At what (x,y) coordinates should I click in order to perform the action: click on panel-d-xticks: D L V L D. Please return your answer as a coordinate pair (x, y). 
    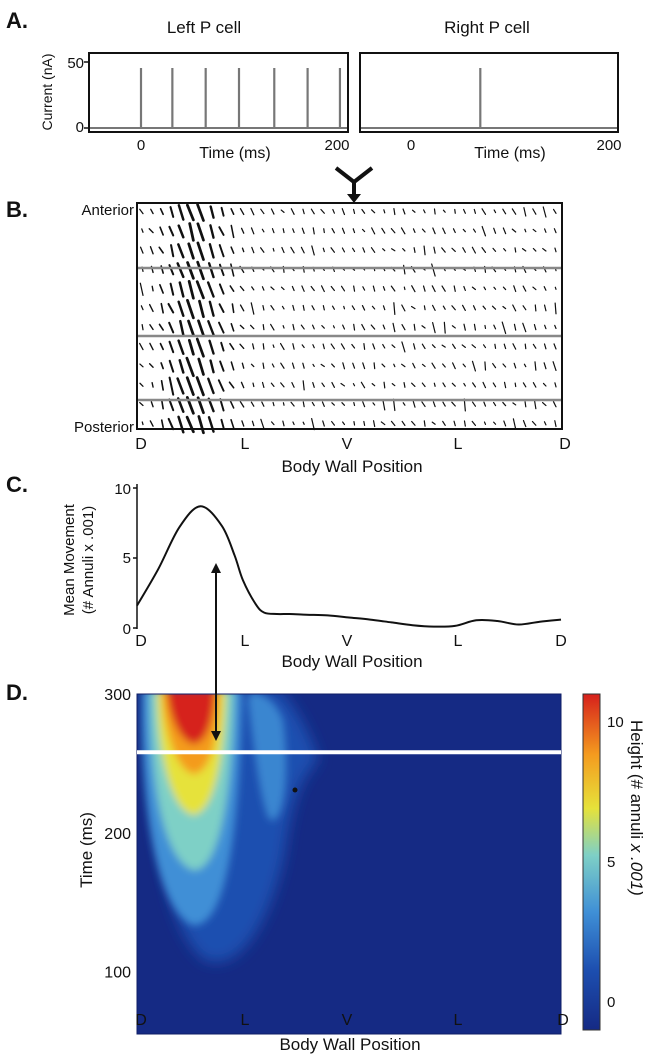
    Looking at the image, I should click on (352, 1020).